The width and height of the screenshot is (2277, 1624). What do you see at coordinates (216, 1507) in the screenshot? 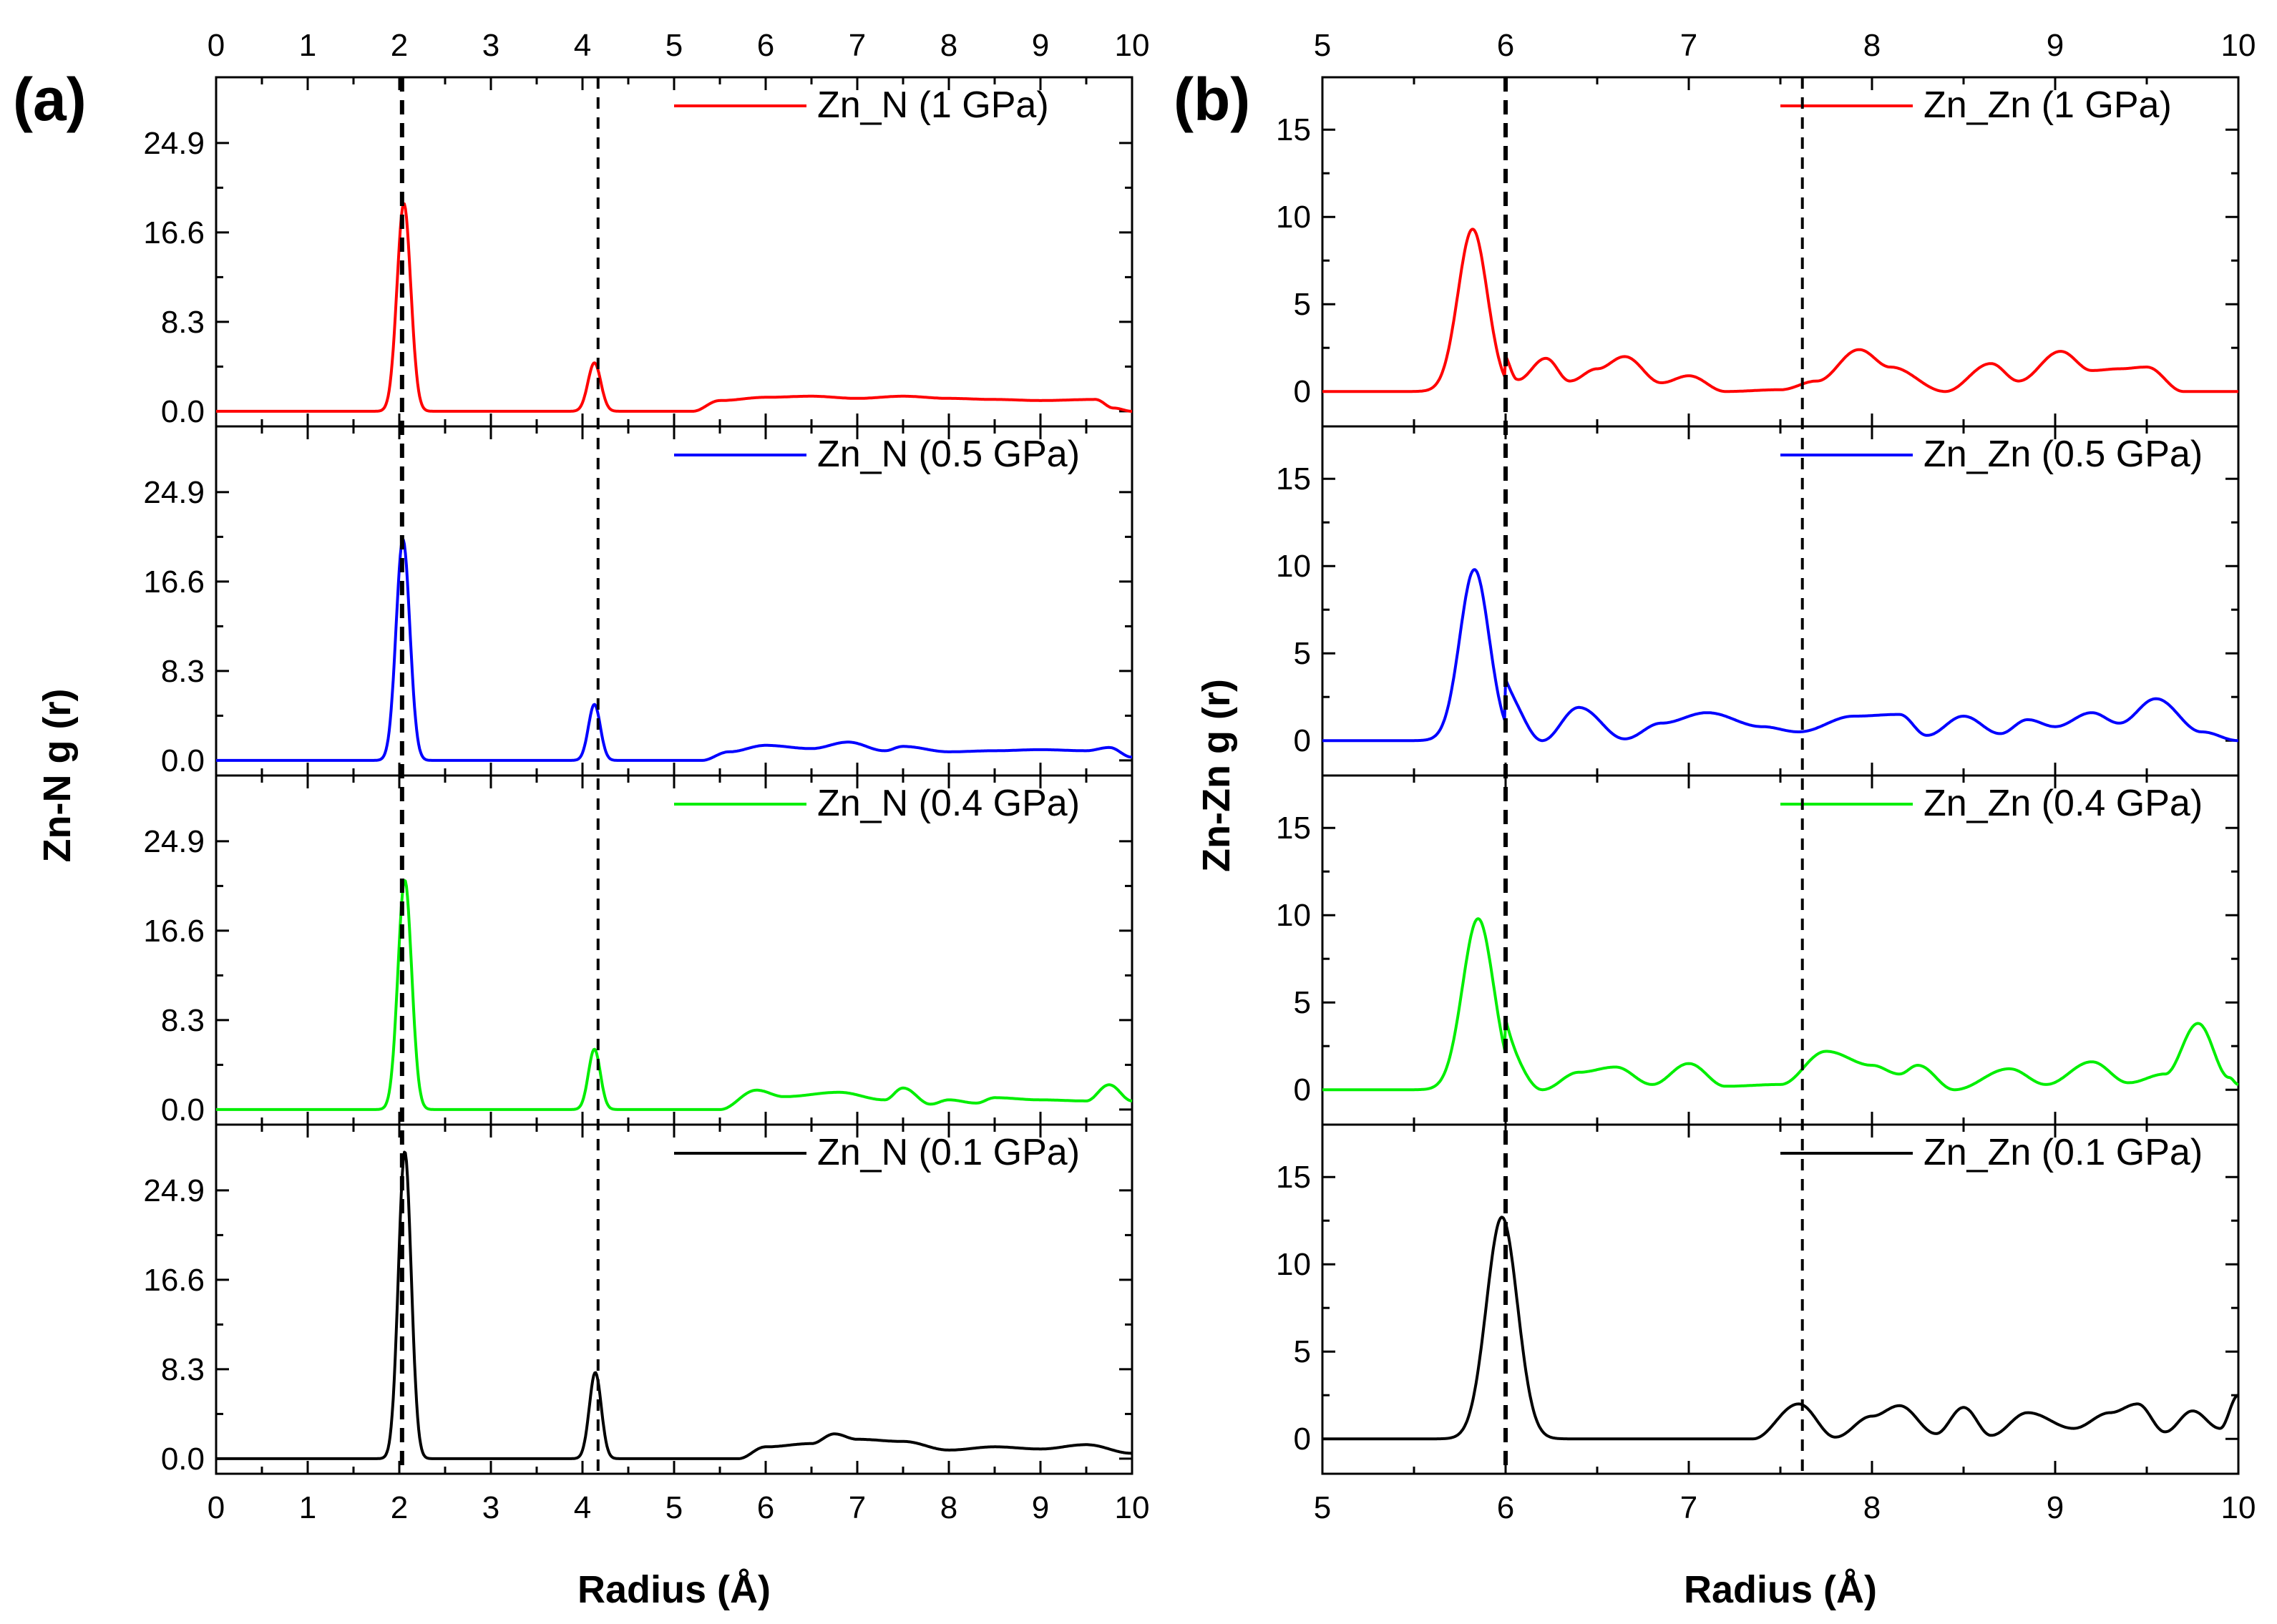
I see `x-tick-label: 0` at bounding box center [216, 1507].